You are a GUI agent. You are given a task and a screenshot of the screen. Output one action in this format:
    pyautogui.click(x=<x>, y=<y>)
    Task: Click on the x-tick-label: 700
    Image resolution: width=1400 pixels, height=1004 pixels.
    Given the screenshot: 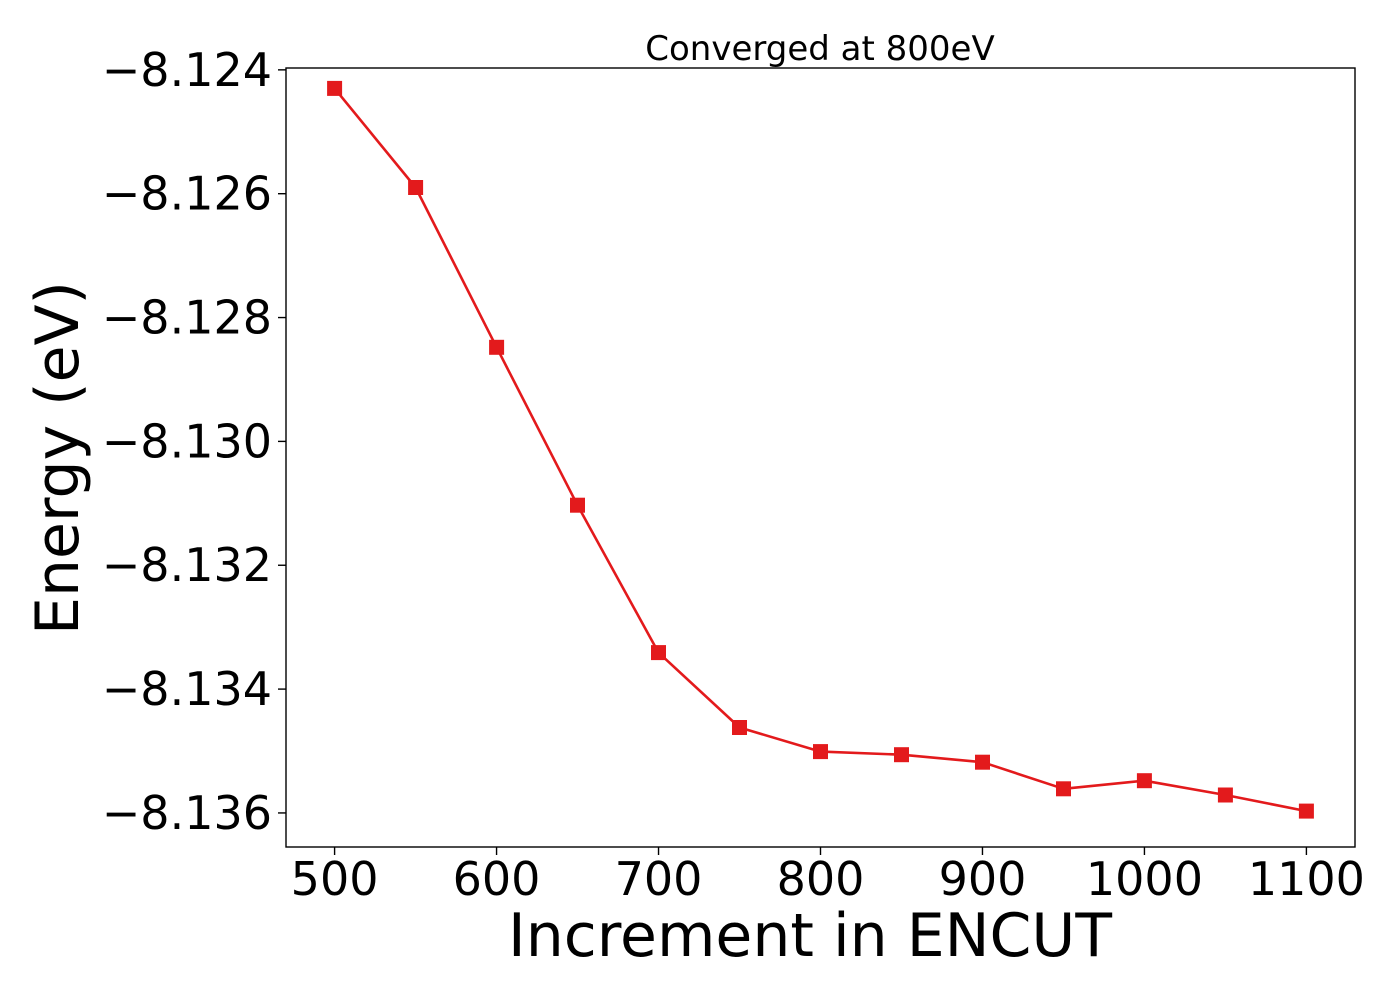 What is the action you would take?
    pyautogui.click(x=659, y=879)
    